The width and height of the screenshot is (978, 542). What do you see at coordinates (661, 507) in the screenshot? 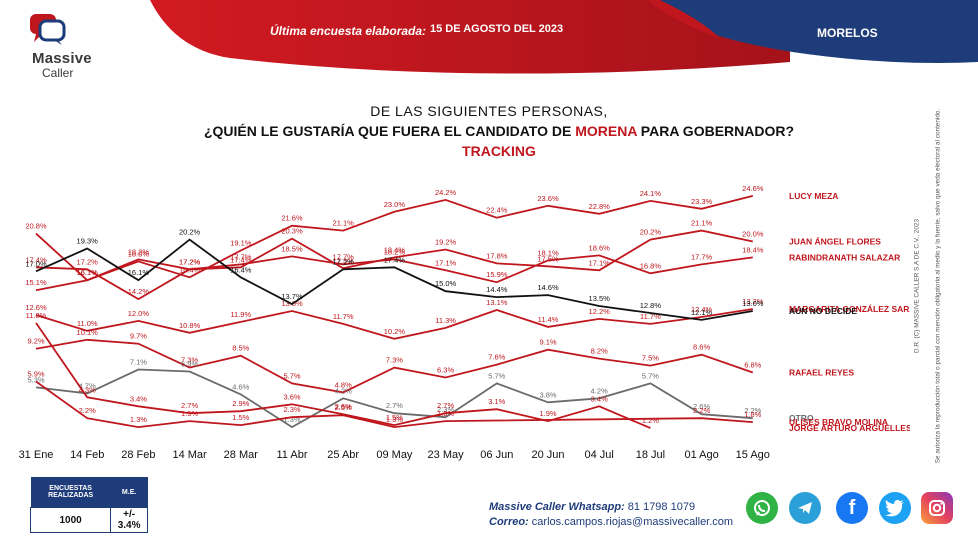
I see `whatsapp-number: 81 1798 1079` at bounding box center [661, 507].